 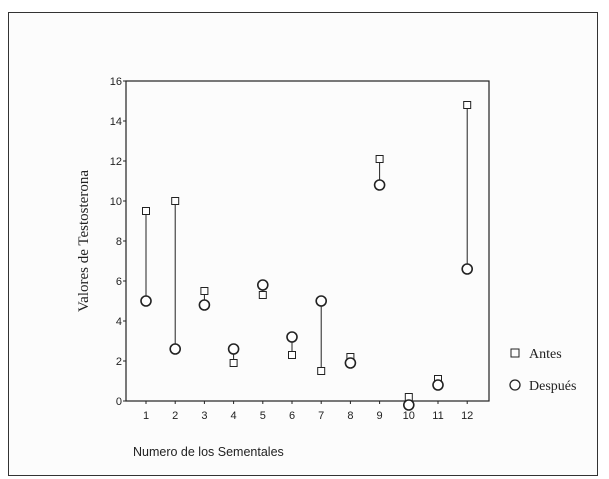 I want to click on legend-item-despues: Después, so click(x=542, y=386).